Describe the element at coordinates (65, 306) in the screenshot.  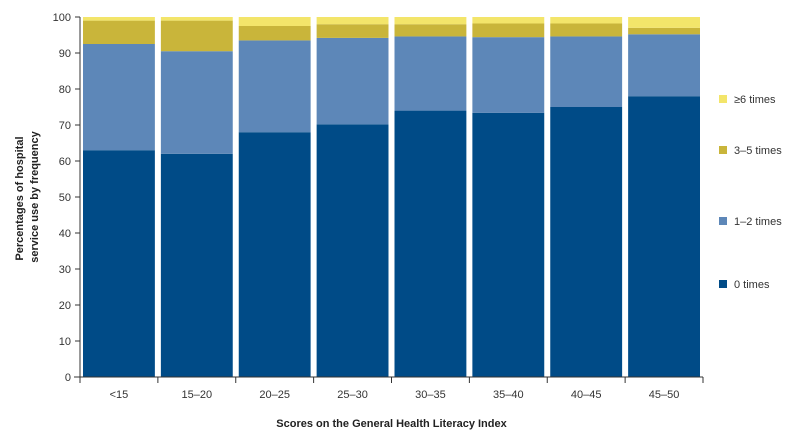
I see `y-tick-label: 20` at that location.